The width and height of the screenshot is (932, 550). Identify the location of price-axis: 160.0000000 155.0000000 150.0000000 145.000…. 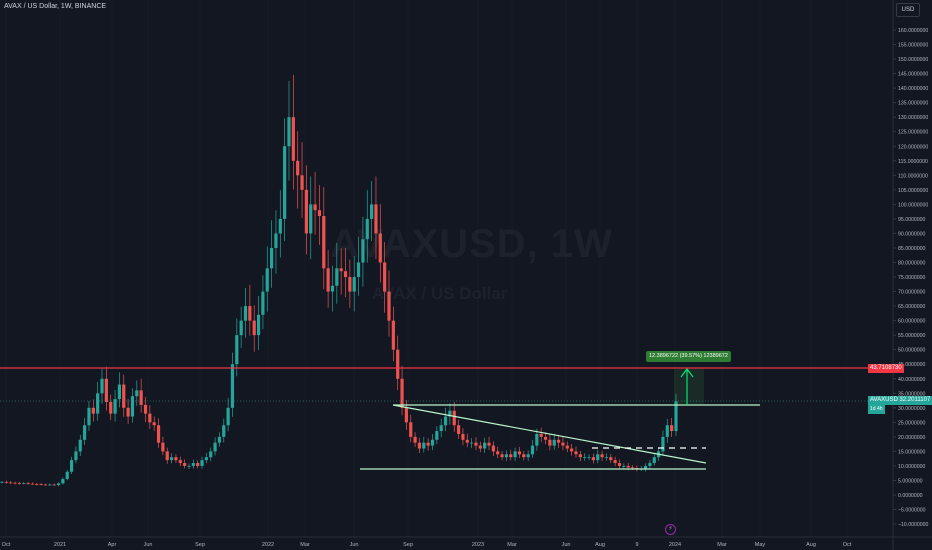
(911, 278).